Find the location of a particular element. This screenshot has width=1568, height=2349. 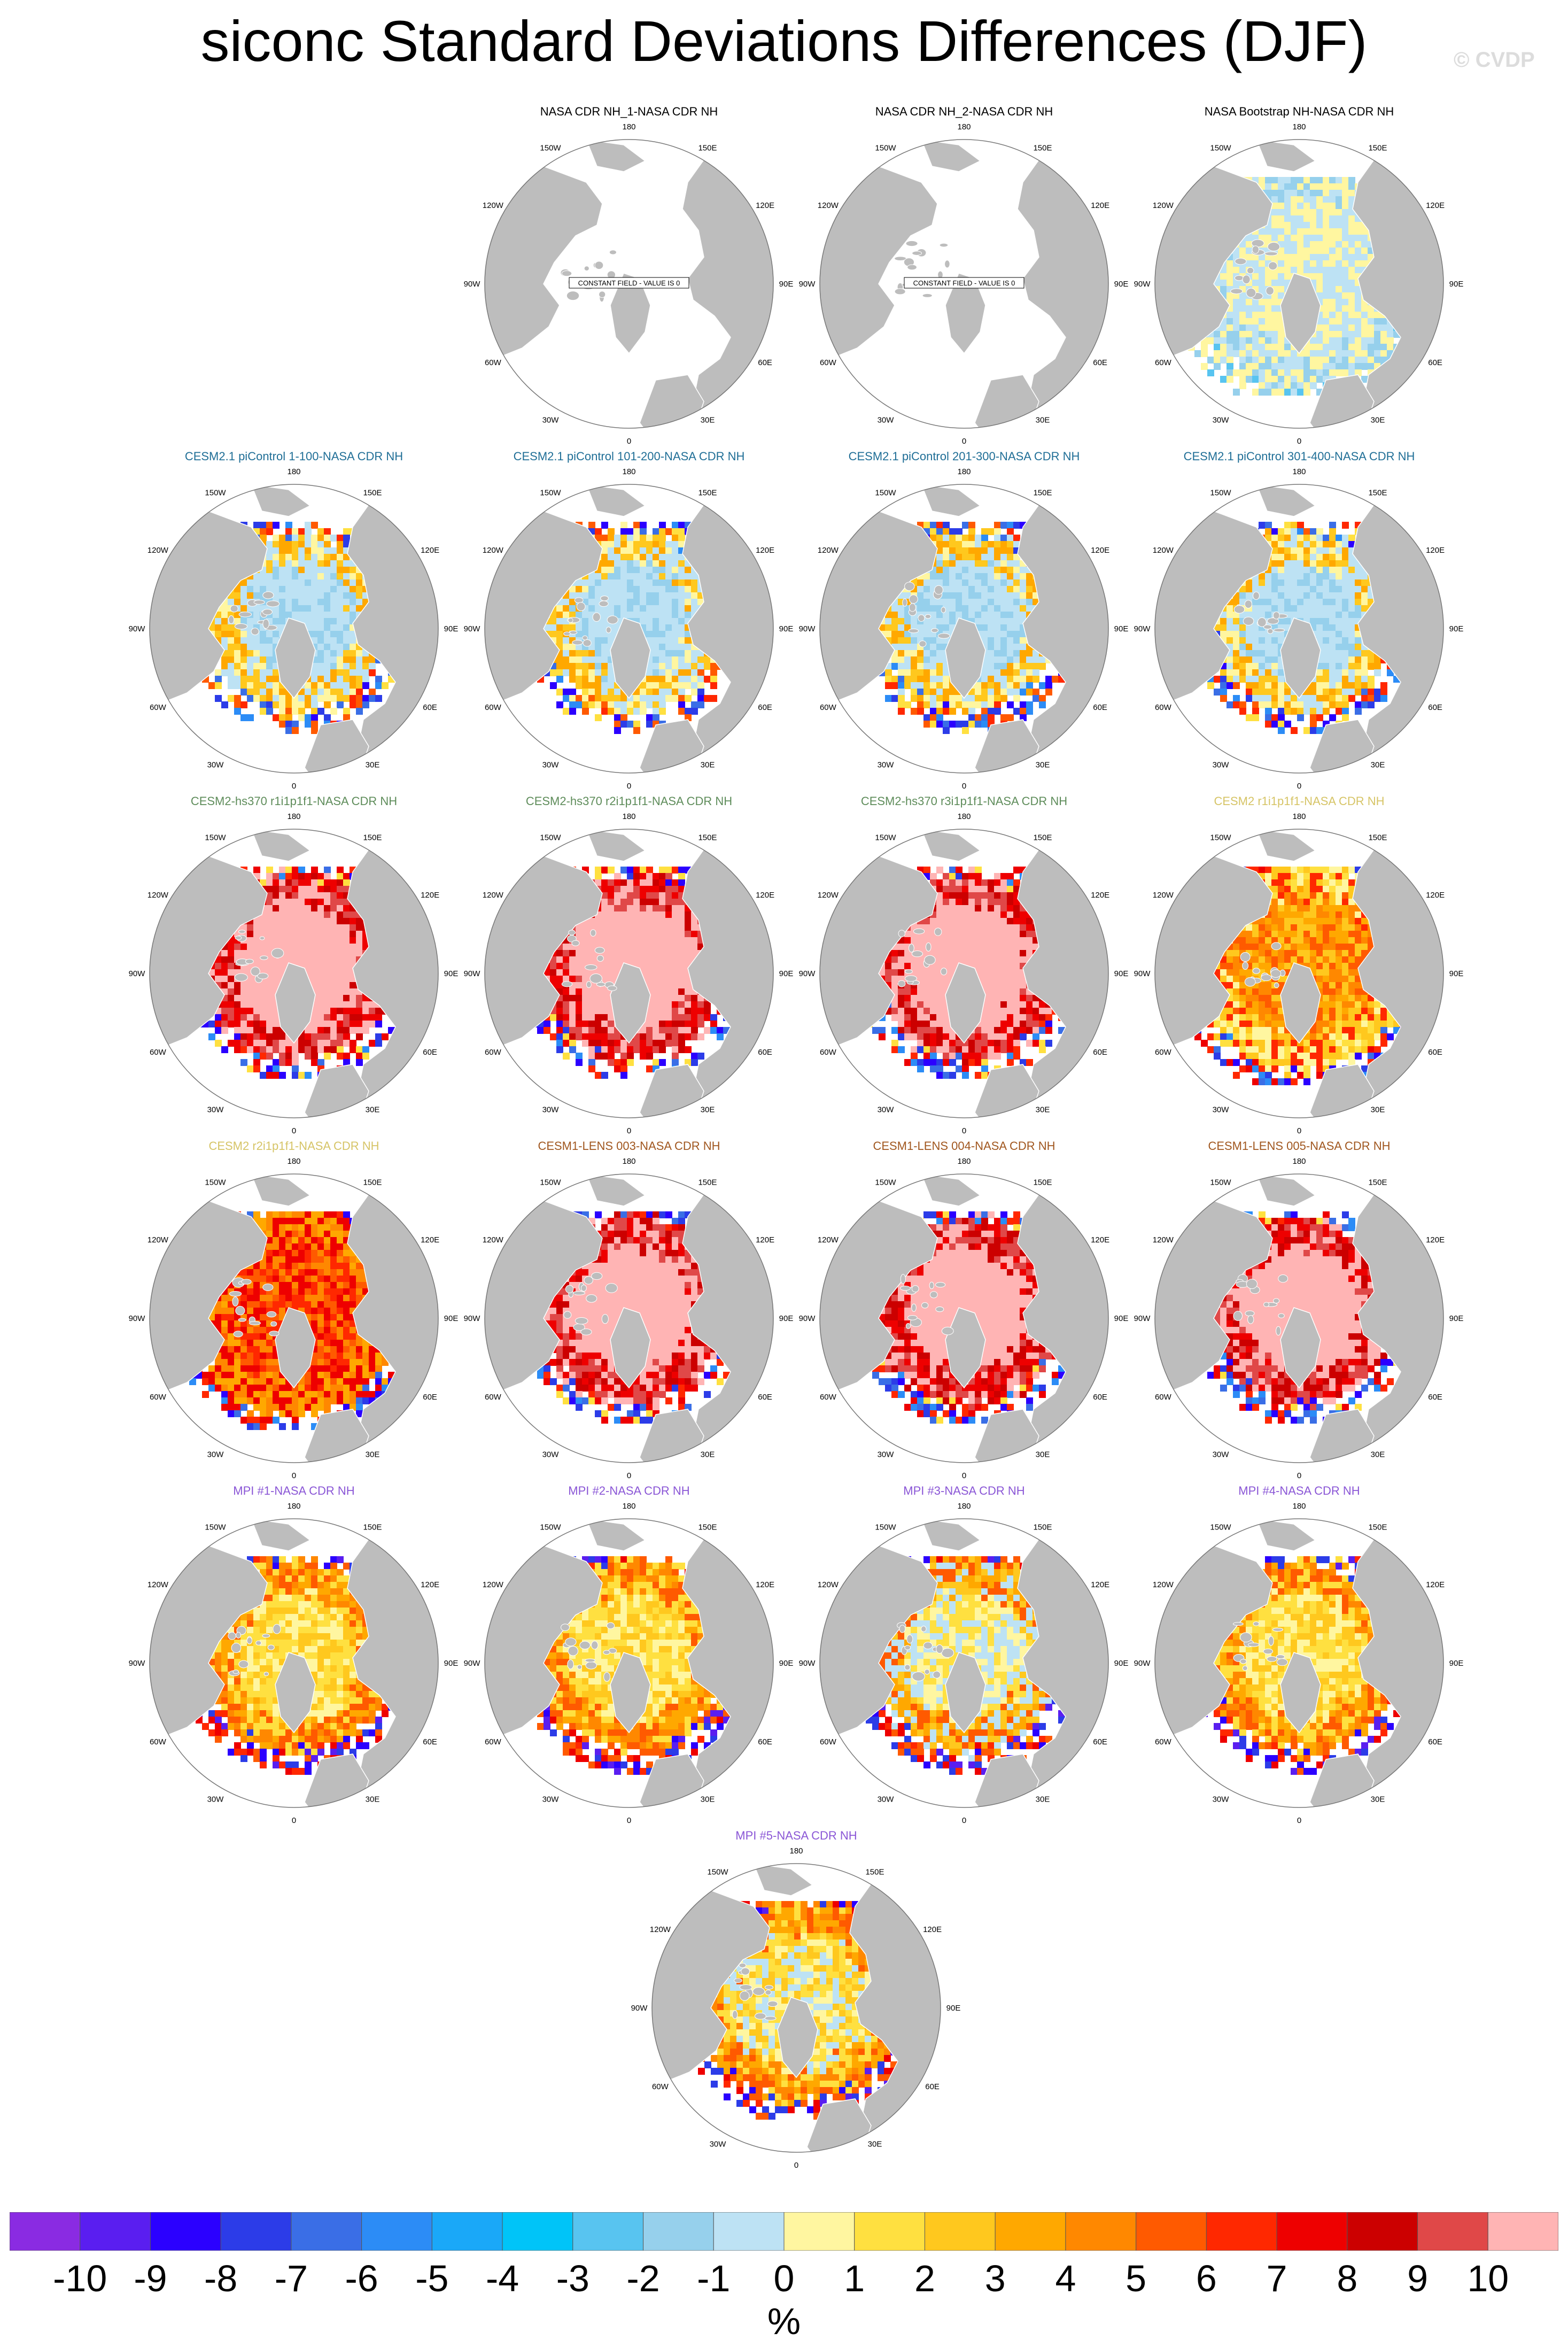

longitude-label: 30E is located at coordinates (1043, 765).